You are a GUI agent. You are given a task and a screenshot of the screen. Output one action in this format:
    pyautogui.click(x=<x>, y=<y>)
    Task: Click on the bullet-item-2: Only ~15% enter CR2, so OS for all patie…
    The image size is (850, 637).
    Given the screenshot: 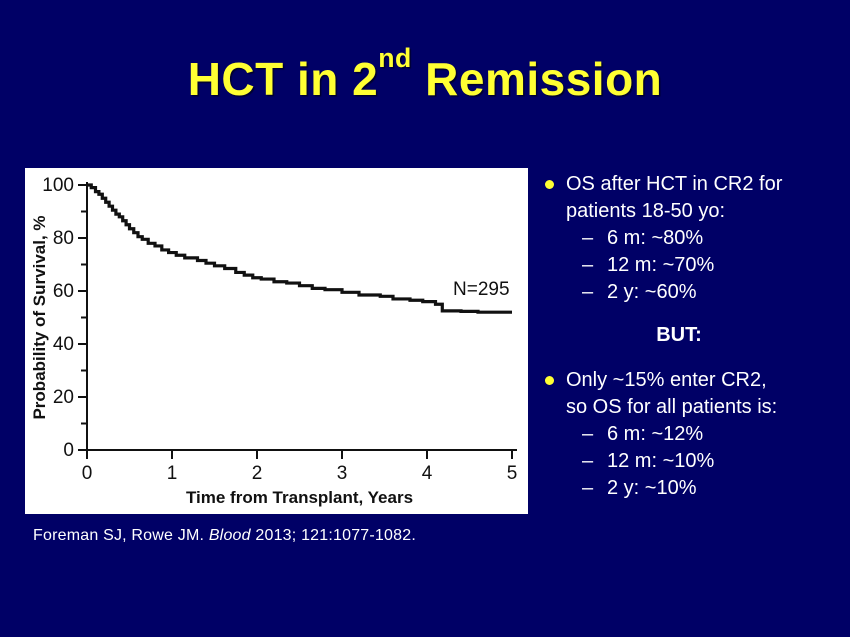 What is the action you would take?
    pyautogui.click(x=690, y=434)
    